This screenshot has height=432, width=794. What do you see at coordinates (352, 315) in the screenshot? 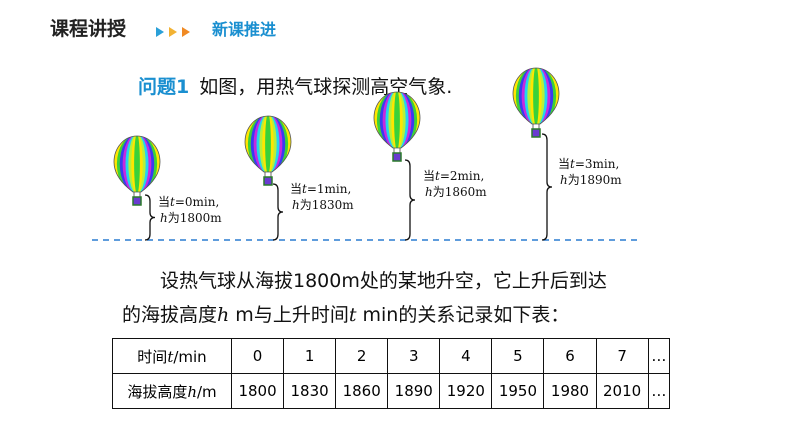
I see `paragraph-var-t: t` at bounding box center [352, 315].